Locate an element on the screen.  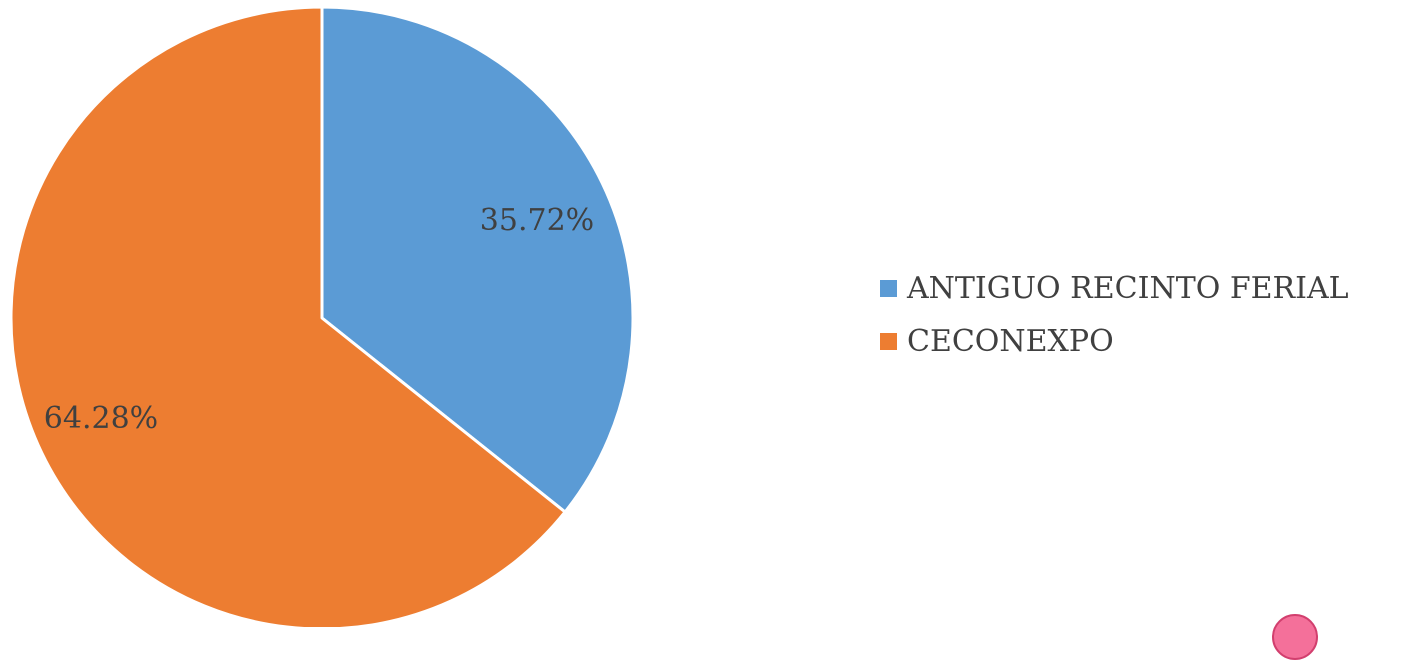
legend-item-antiguo-recinto-ferial: ANTIGUO RECINTO FERIAL is located at coordinates (1114, 288).